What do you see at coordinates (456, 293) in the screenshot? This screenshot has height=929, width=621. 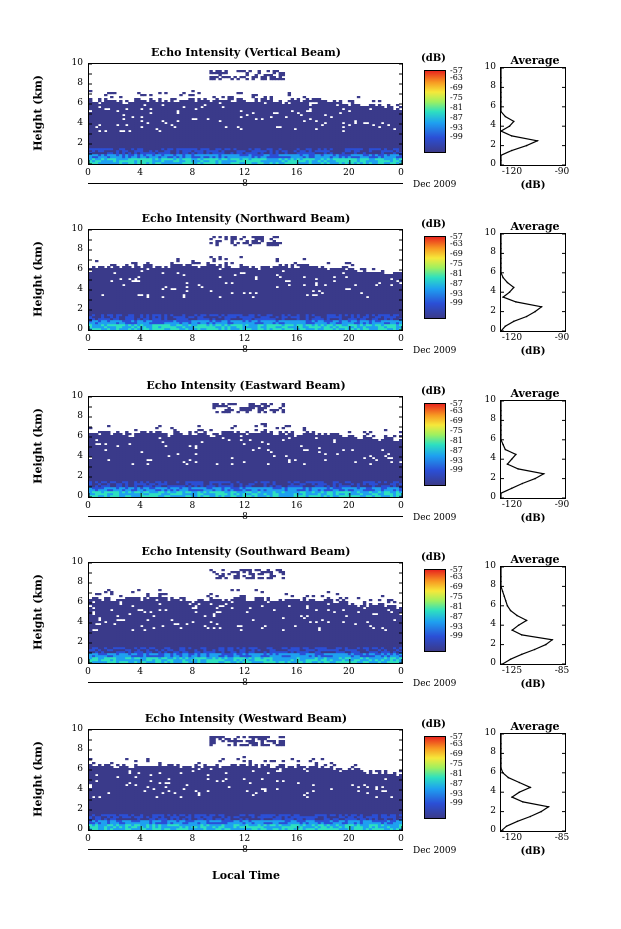 I see `colorbar-tick-label: -93` at bounding box center [456, 293].